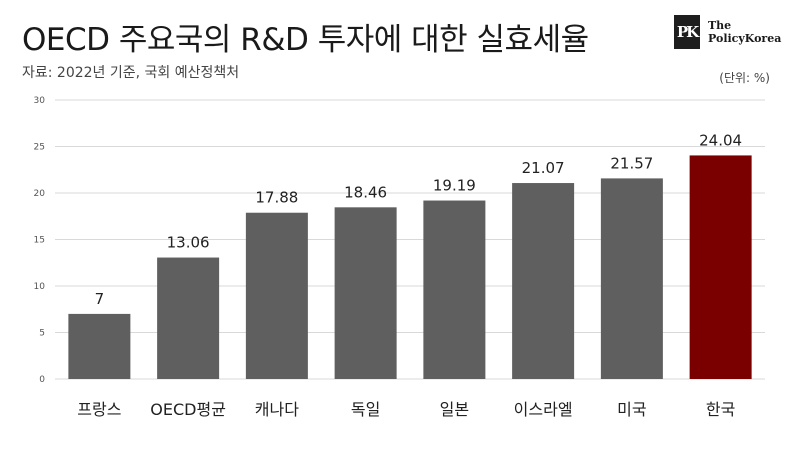  What do you see at coordinates (40, 101) in the screenshot?
I see `y-tick-label: 30` at bounding box center [40, 101].